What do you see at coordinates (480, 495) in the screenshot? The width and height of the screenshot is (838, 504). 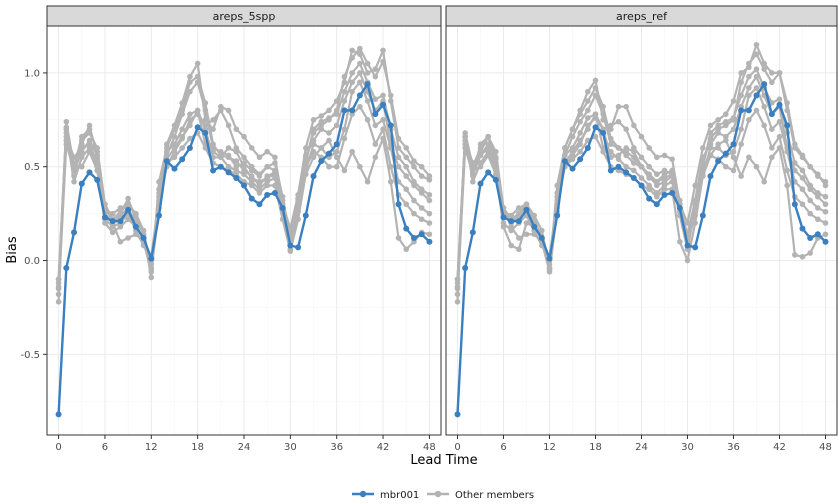 I see `legend-item-other-members: Other members` at bounding box center [480, 495].